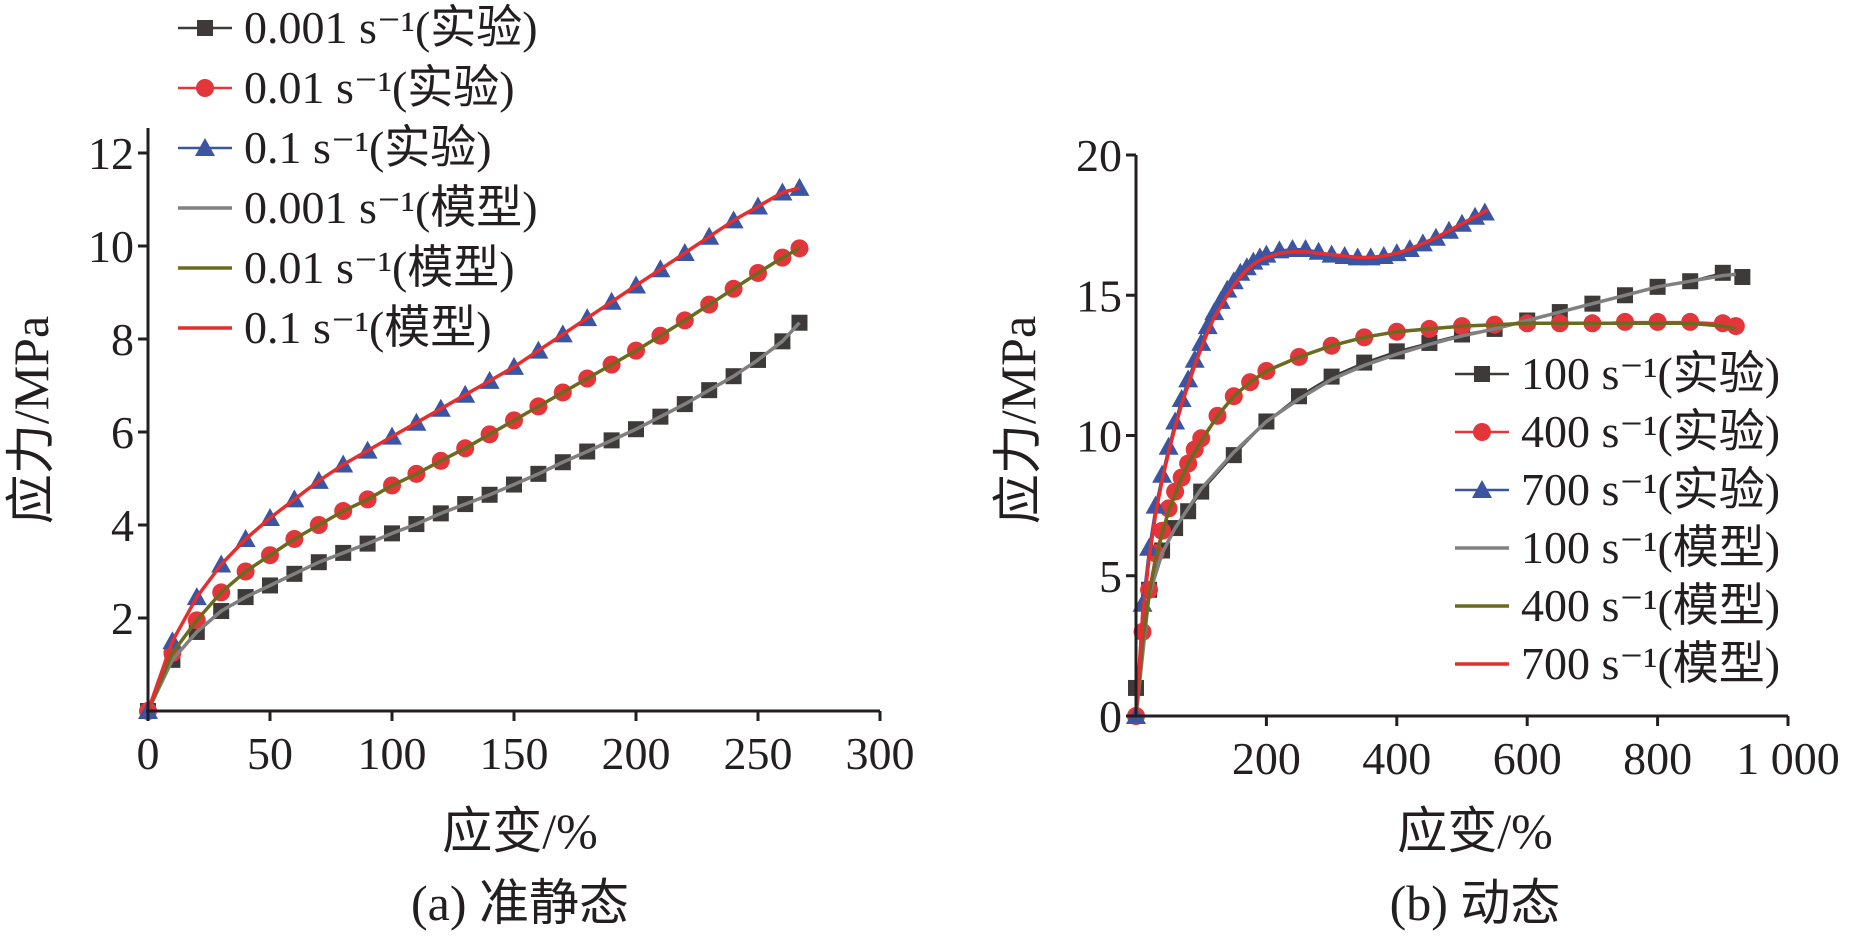  What do you see at coordinates (1657, 758) in the screenshot?
I see `x-tick-label: 800` at bounding box center [1657, 758].